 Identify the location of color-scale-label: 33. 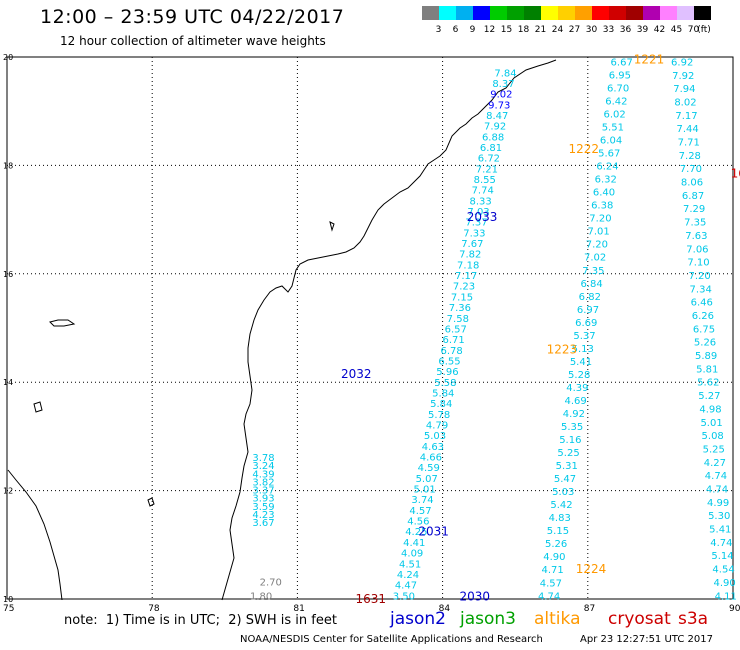
(608, 30).